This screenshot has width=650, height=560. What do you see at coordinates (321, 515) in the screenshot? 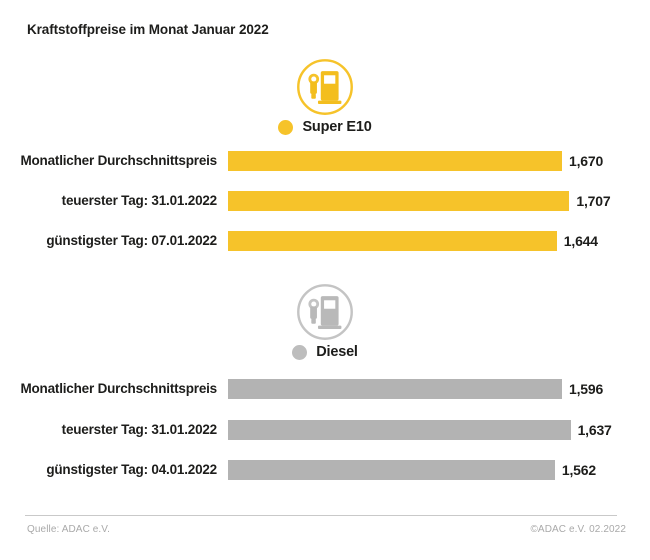
I see `footer-divider` at bounding box center [321, 515].